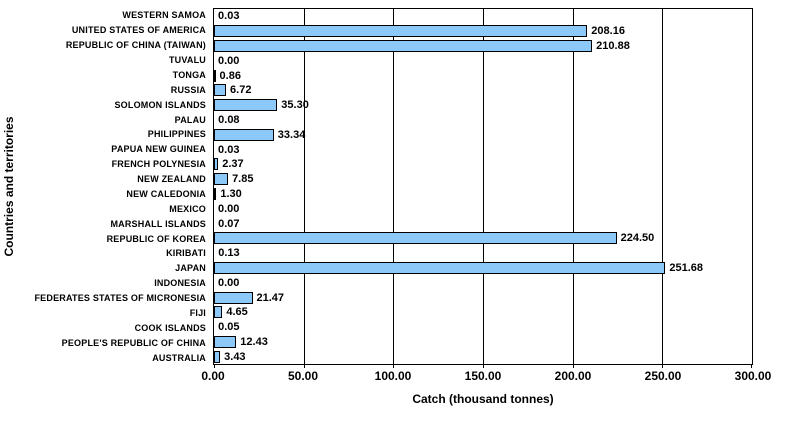 The width and height of the screenshot is (789, 425). Describe the element at coordinates (120, 298) in the screenshot. I see `category-label: FEDERATES STATES OF MICRONESIA` at that location.